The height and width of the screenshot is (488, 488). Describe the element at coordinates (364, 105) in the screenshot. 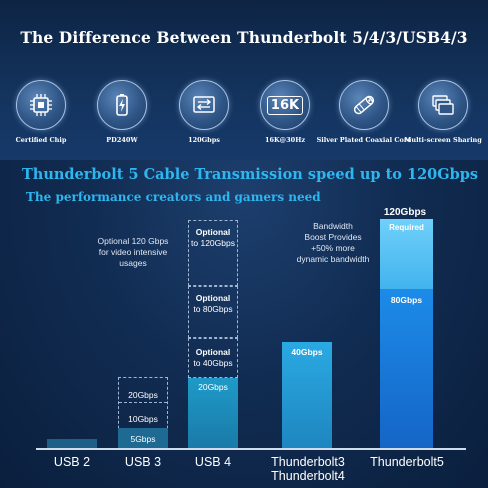

I see `cable-icon` at that location.